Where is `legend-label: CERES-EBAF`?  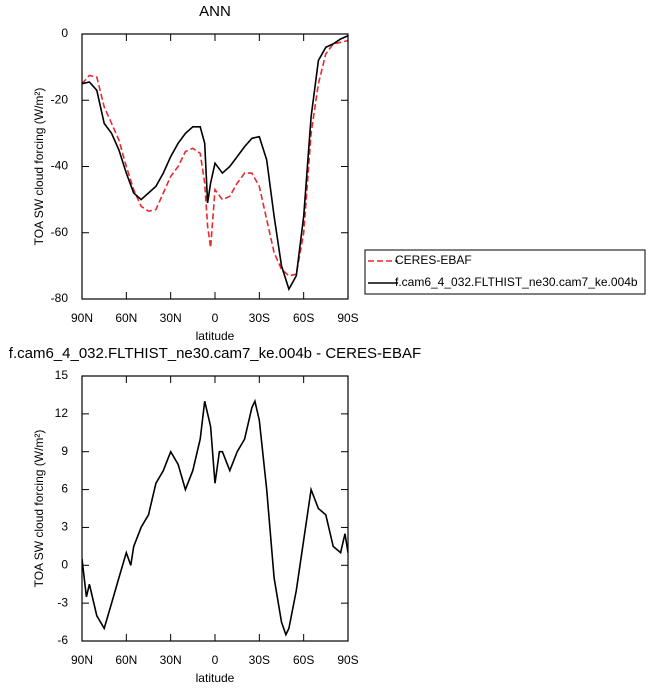 legend-label: CERES-EBAF is located at coordinates (433, 260).